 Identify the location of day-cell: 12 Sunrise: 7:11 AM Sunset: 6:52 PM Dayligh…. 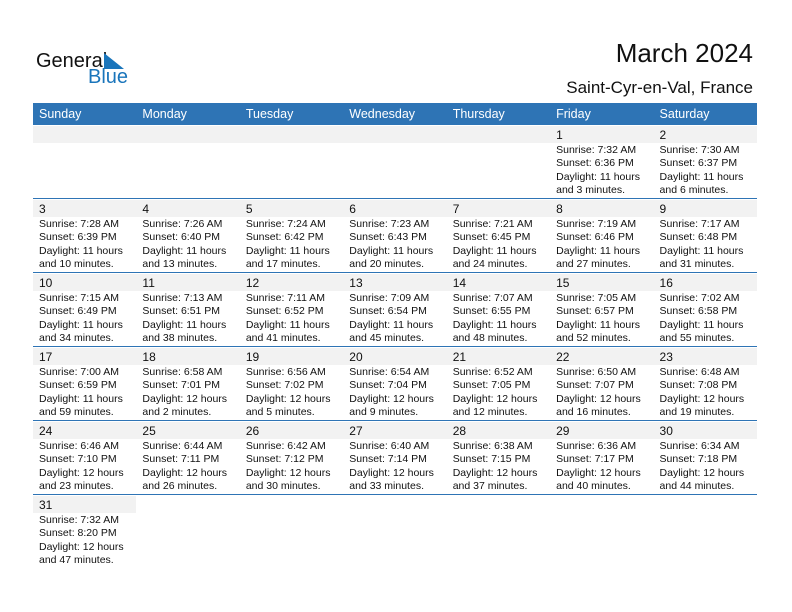
(291, 310).